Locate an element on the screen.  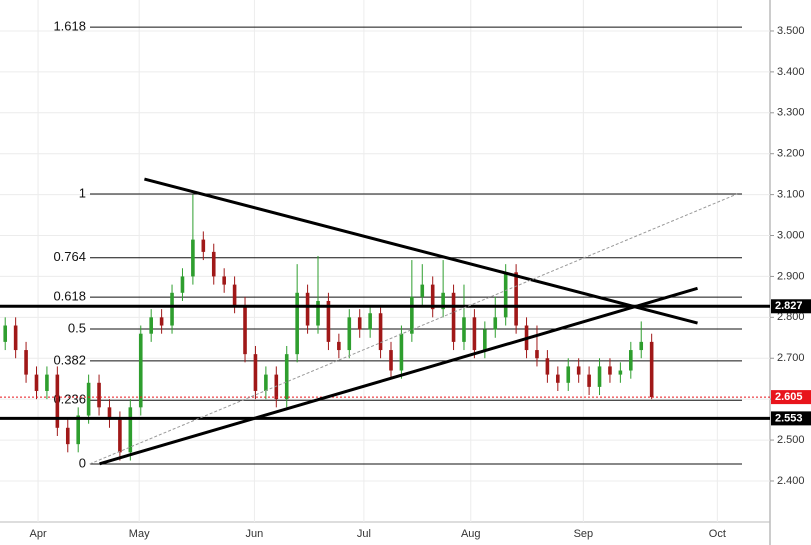
y-tick-label: 3.100 is located at coordinates (791, 195).